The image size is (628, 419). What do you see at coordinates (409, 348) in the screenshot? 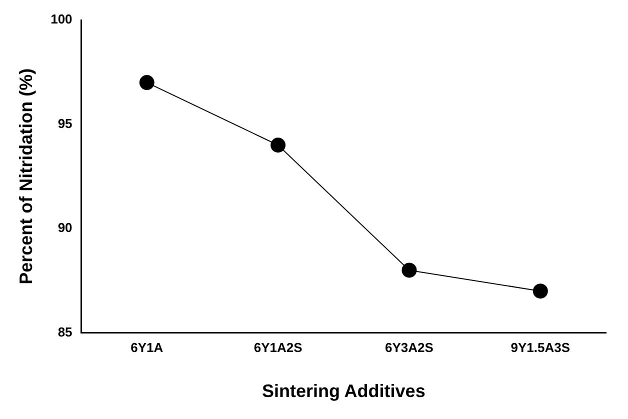
I see `x-tick-label: 6Y3A2S` at bounding box center [409, 348].